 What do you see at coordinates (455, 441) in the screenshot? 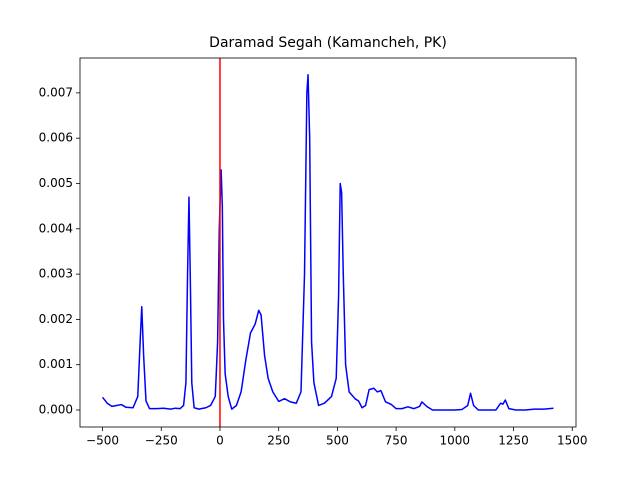
I see `x-tick-label: 1000` at bounding box center [455, 441].